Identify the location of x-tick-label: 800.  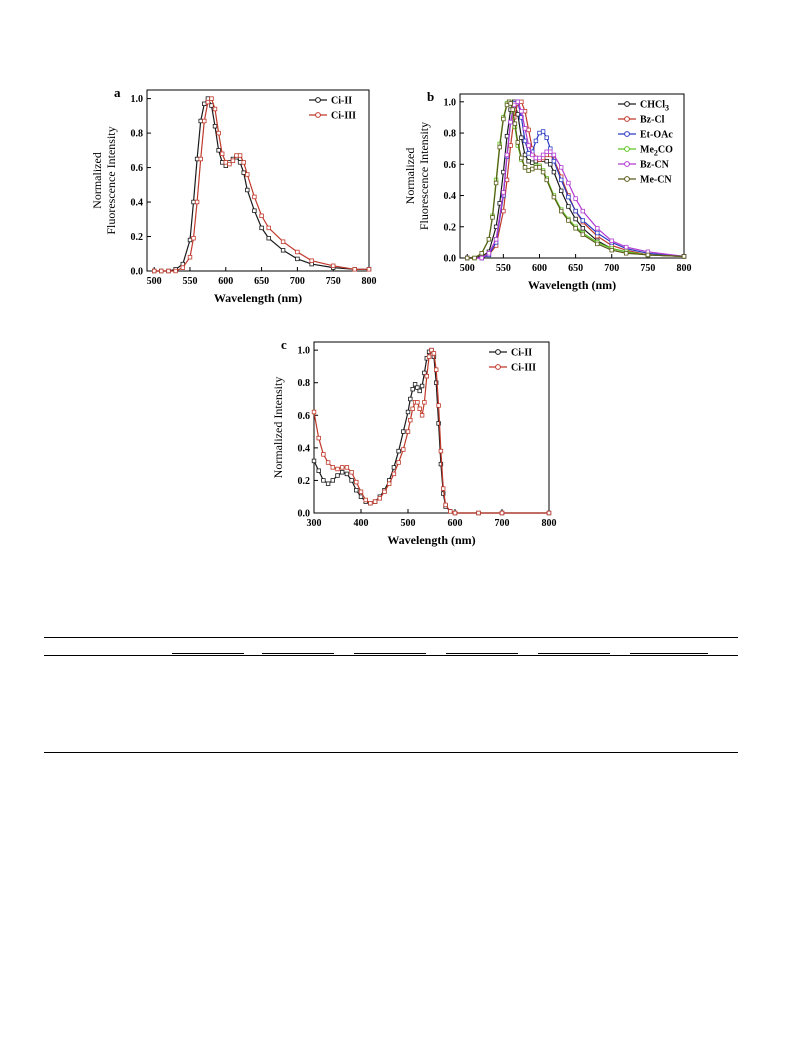
(684, 268).